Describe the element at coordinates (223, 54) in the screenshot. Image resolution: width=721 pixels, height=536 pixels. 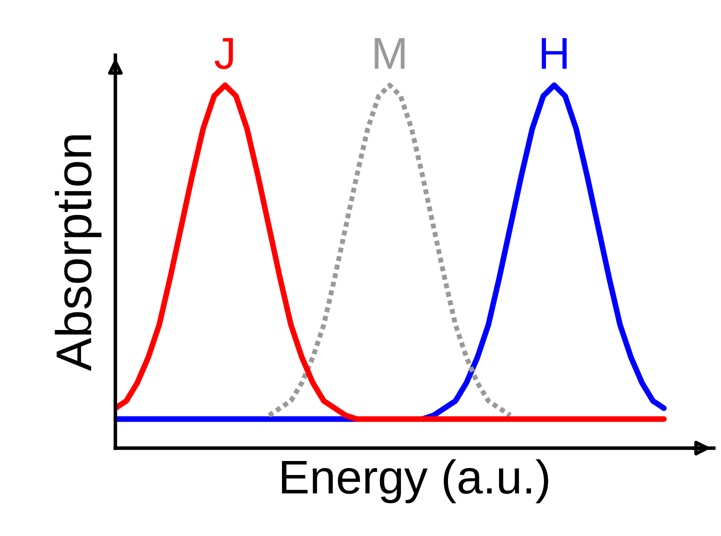
I see `series-label: J` at that location.